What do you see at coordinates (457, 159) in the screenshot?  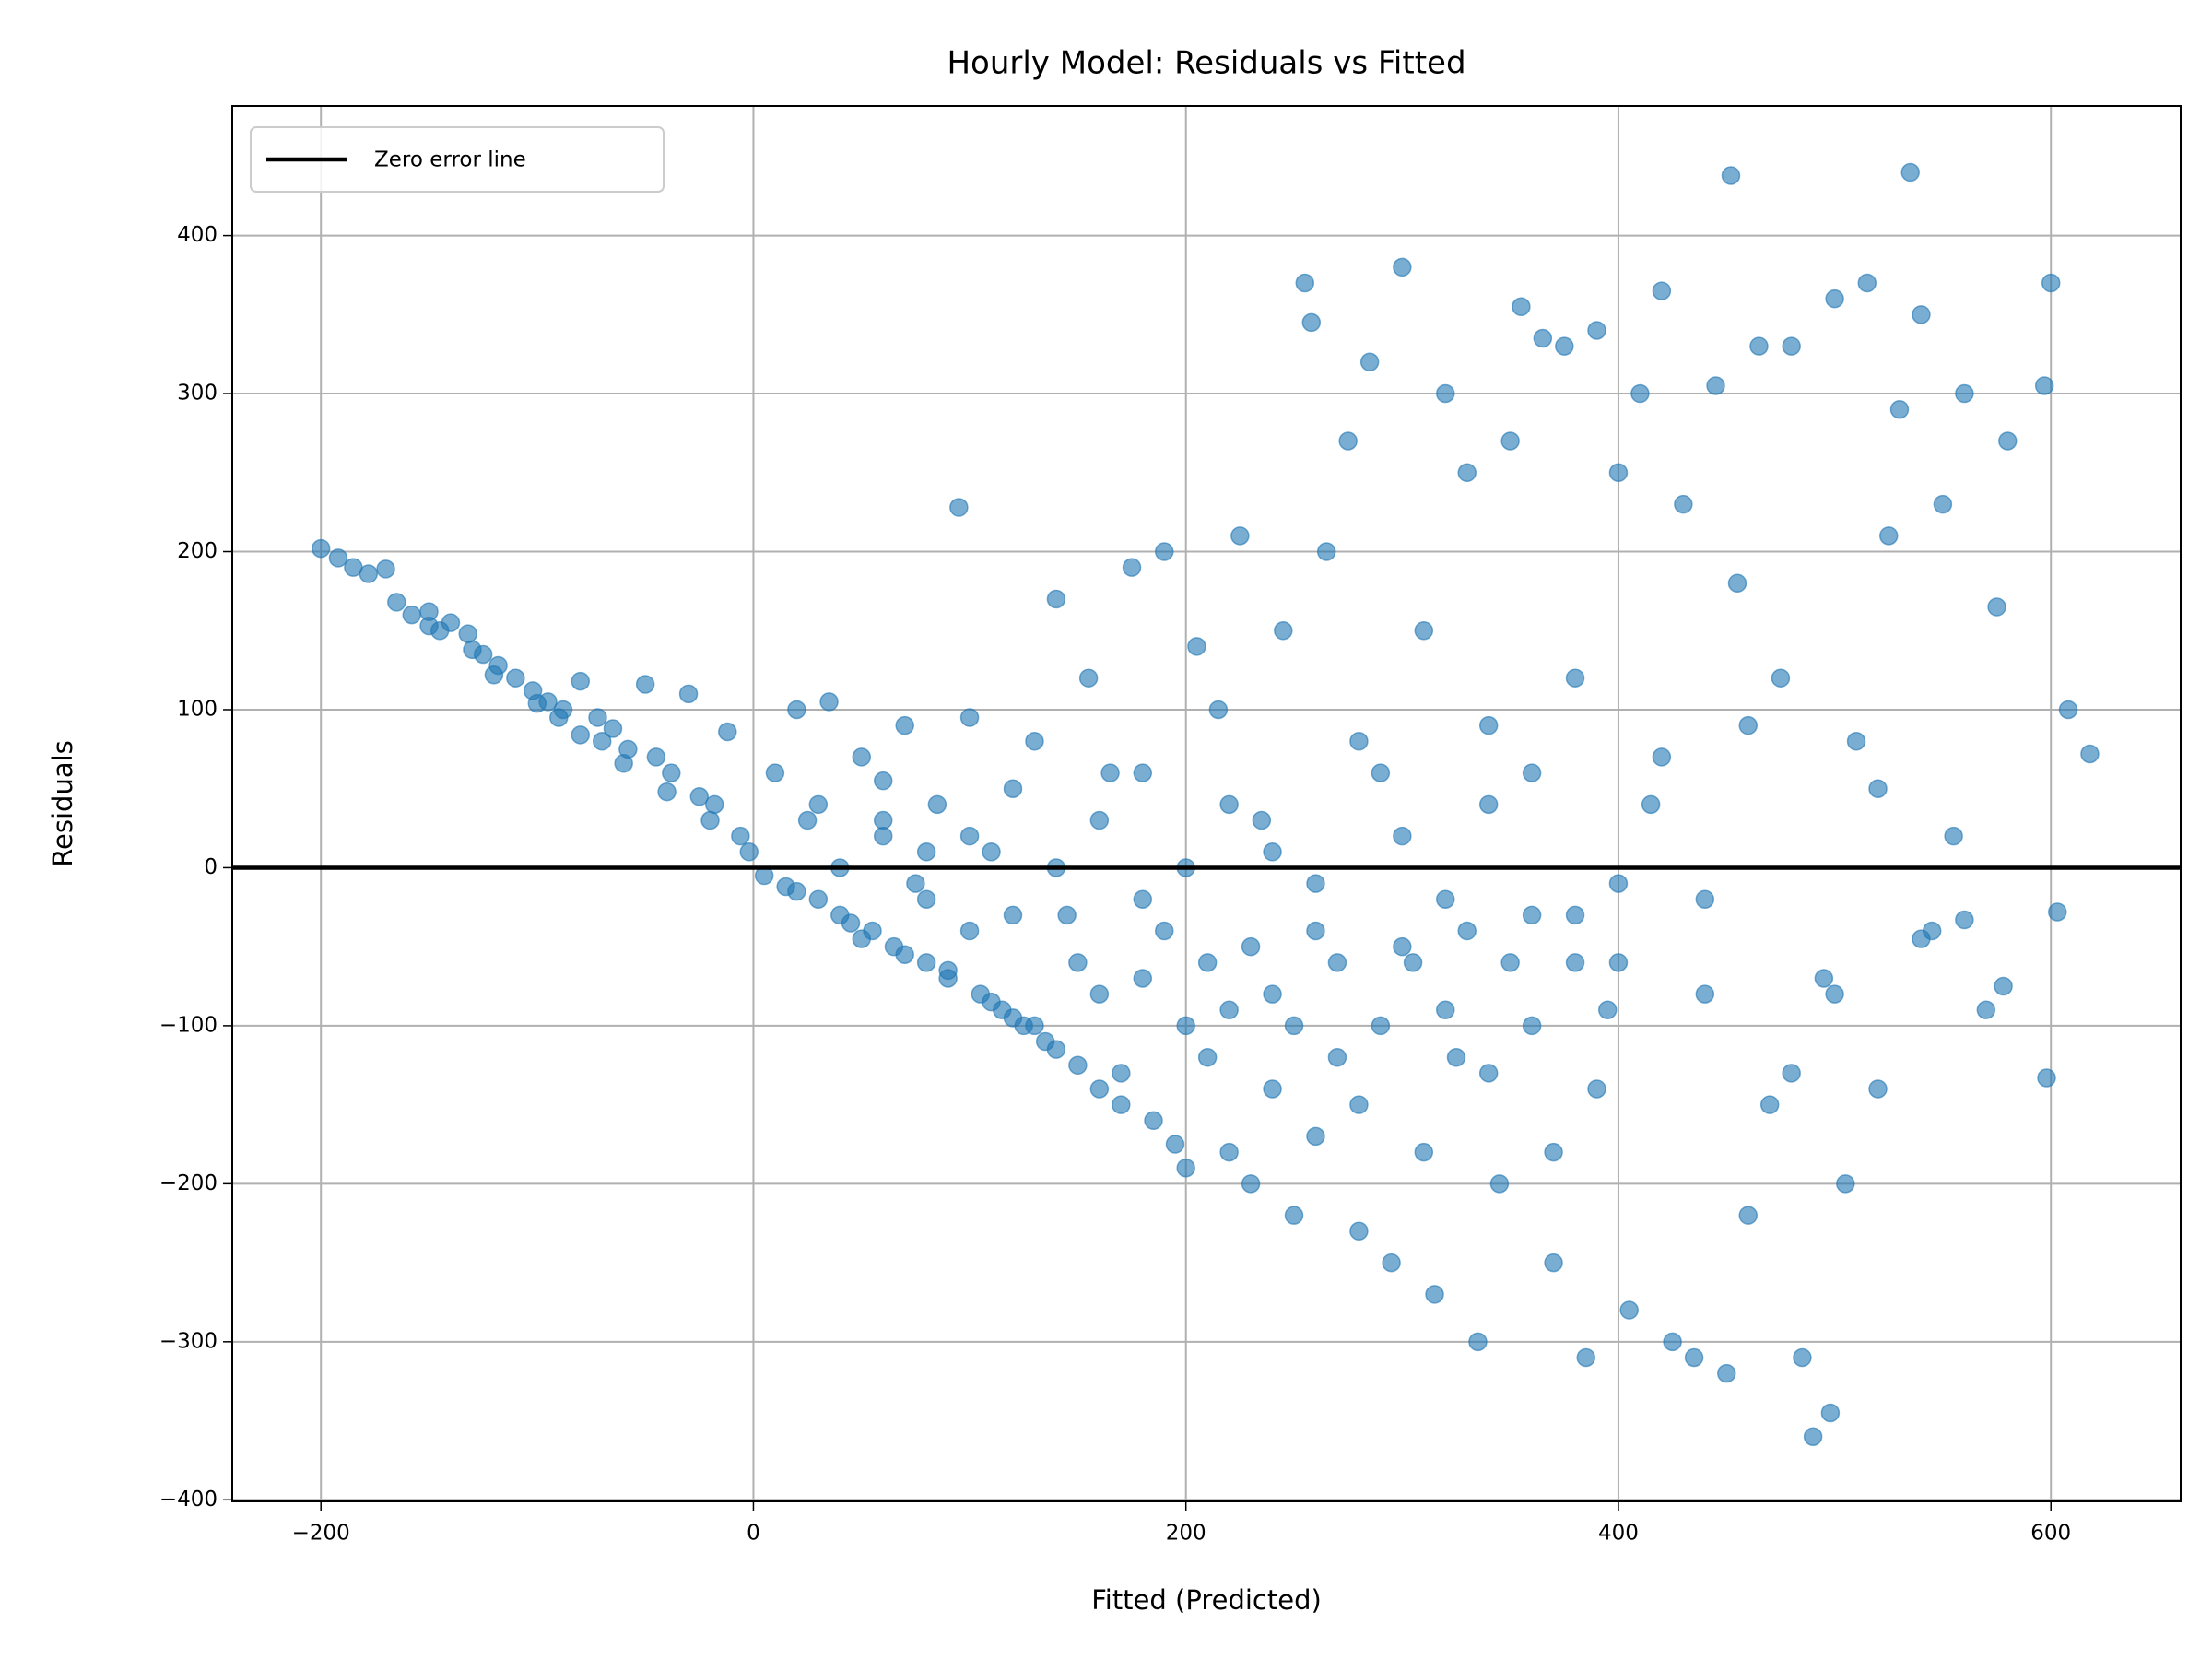 I see `legend-box` at bounding box center [457, 159].